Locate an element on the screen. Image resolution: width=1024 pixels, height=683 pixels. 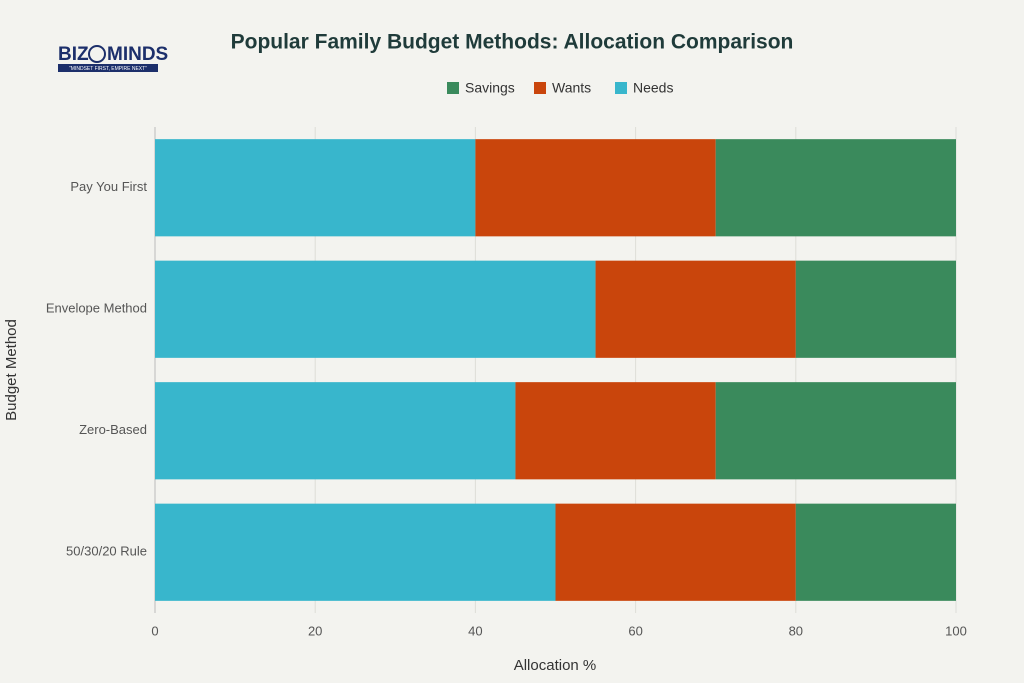
x-tick-label: 40 is located at coordinates (475, 630).